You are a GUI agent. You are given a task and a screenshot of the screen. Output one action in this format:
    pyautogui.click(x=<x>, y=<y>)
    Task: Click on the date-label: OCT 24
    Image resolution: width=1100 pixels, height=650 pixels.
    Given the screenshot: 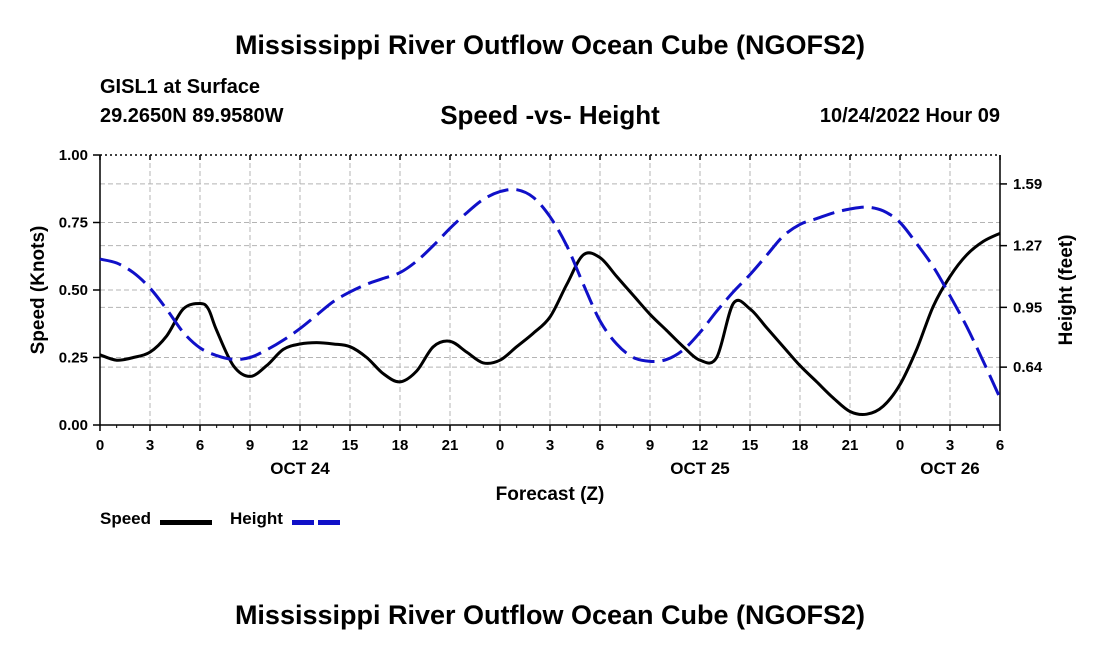 What is the action you would take?
    pyautogui.click(x=300, y=468)
    